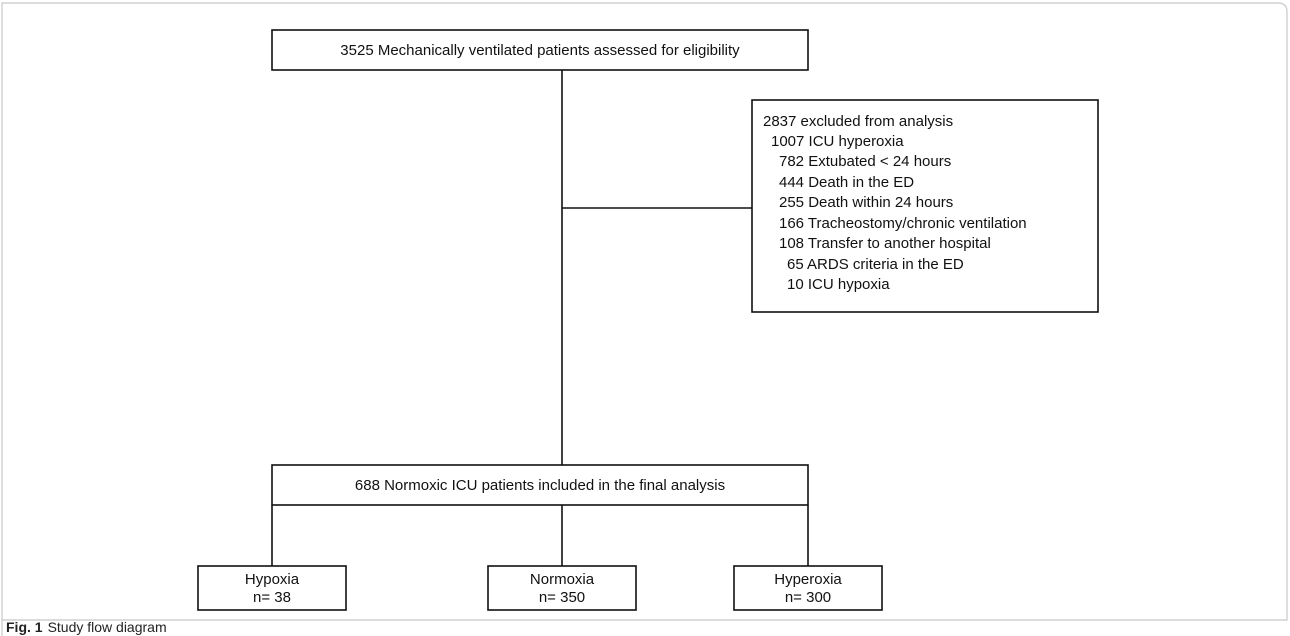 The width and height of the screenshot is (1290, 636). What do you see at coordinates (808, 579) in the screenshot?
I see `node-label: Hyperoxia` at bounding box center [808, 579].